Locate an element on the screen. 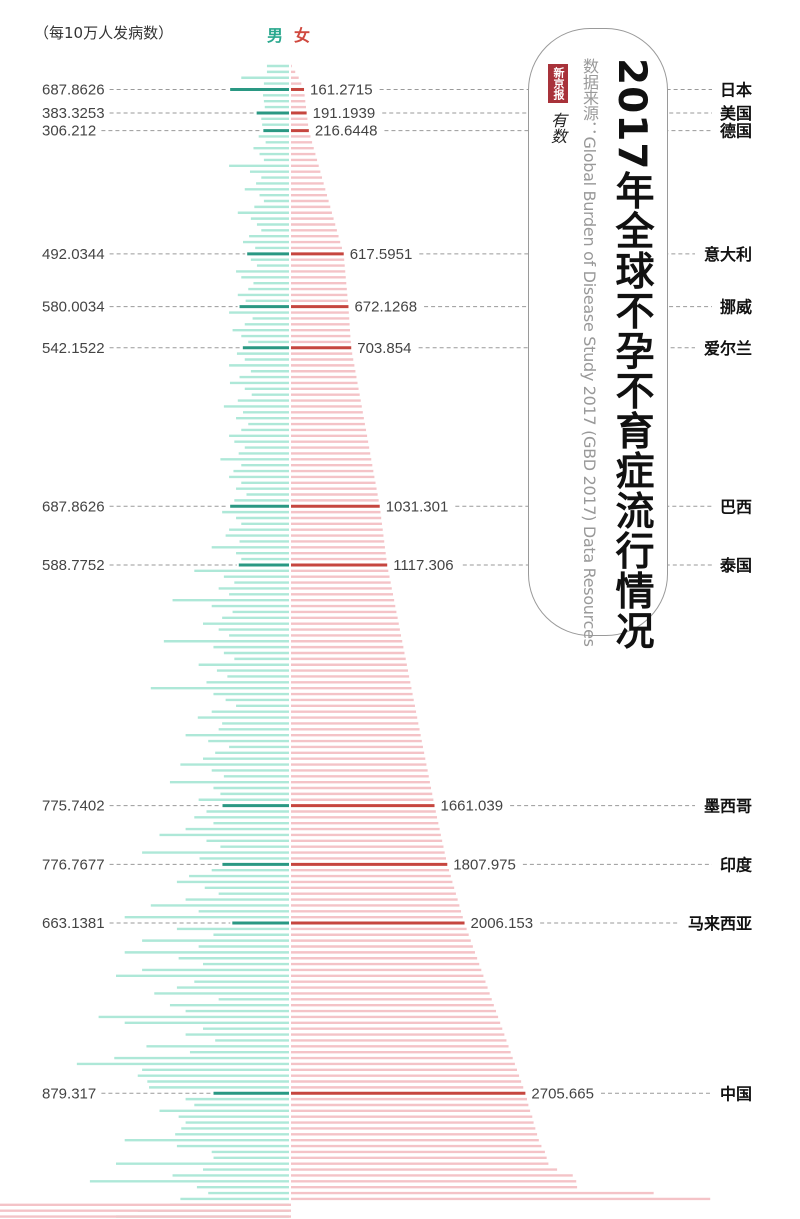 This screenshot has width=800, height=1219. female-value-label: 1661.039 is located at coordinates (472, 806).